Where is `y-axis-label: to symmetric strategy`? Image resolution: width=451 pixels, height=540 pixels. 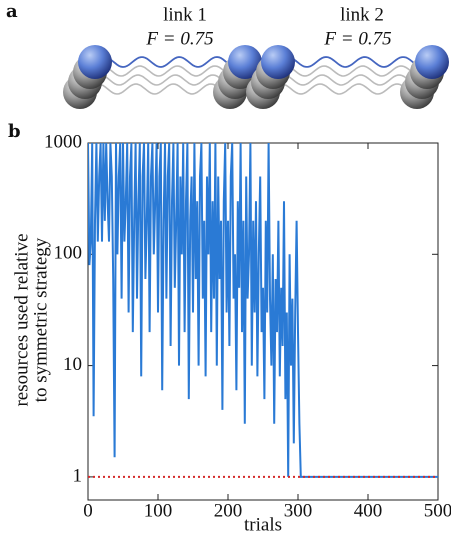 y-axis-label: to symmetric strategy is located at coordinates (40, 319).